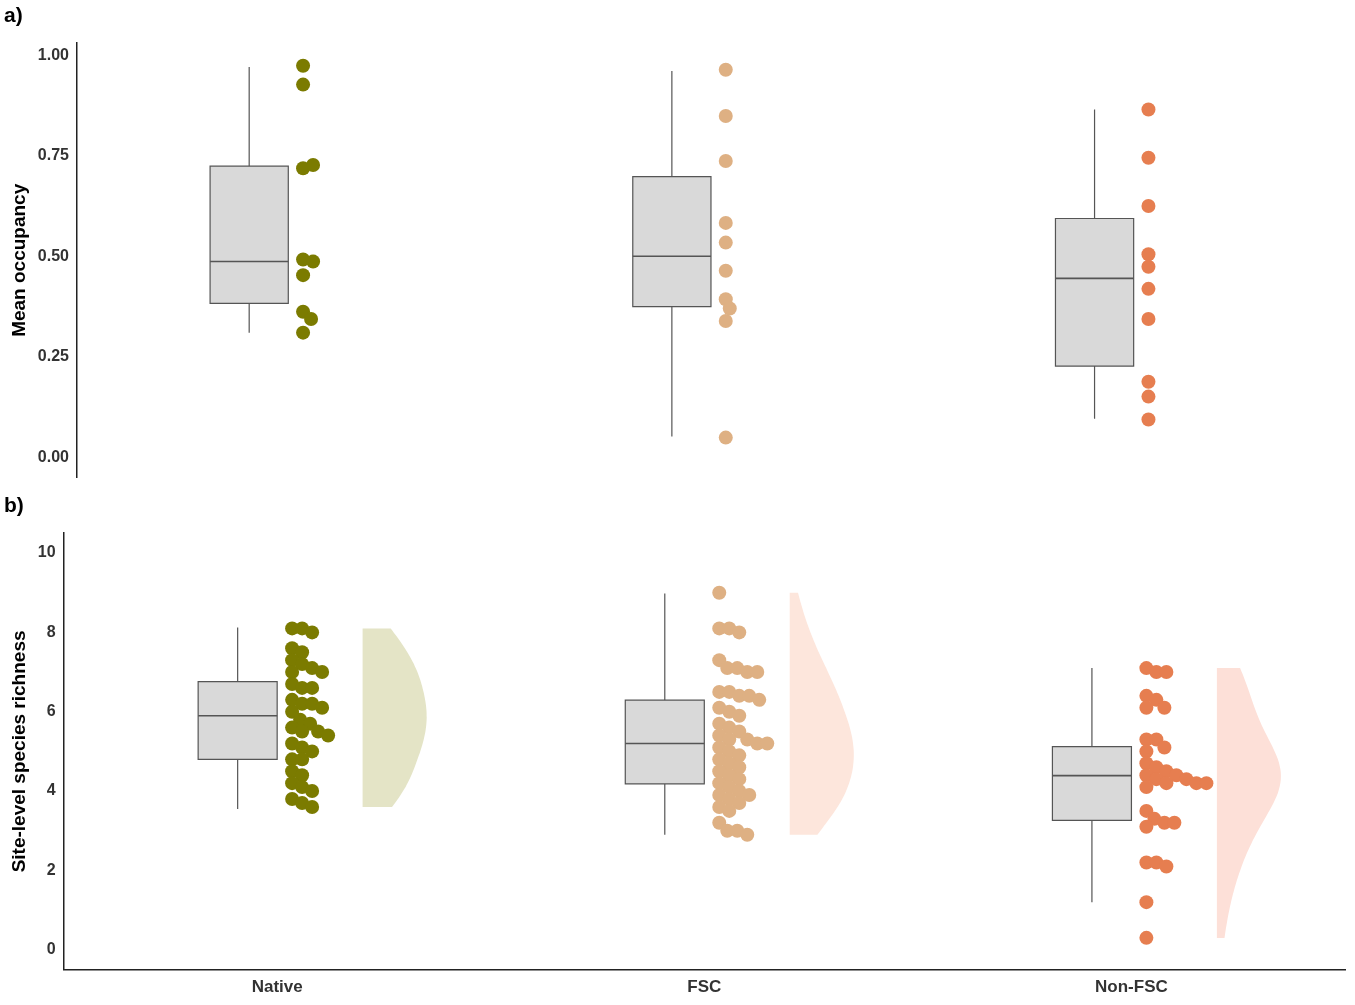  What do you see at coordinates (53, 255) in the screenshot?
I see `y-tick-label: 0.50` at bounding box center [53, 255].